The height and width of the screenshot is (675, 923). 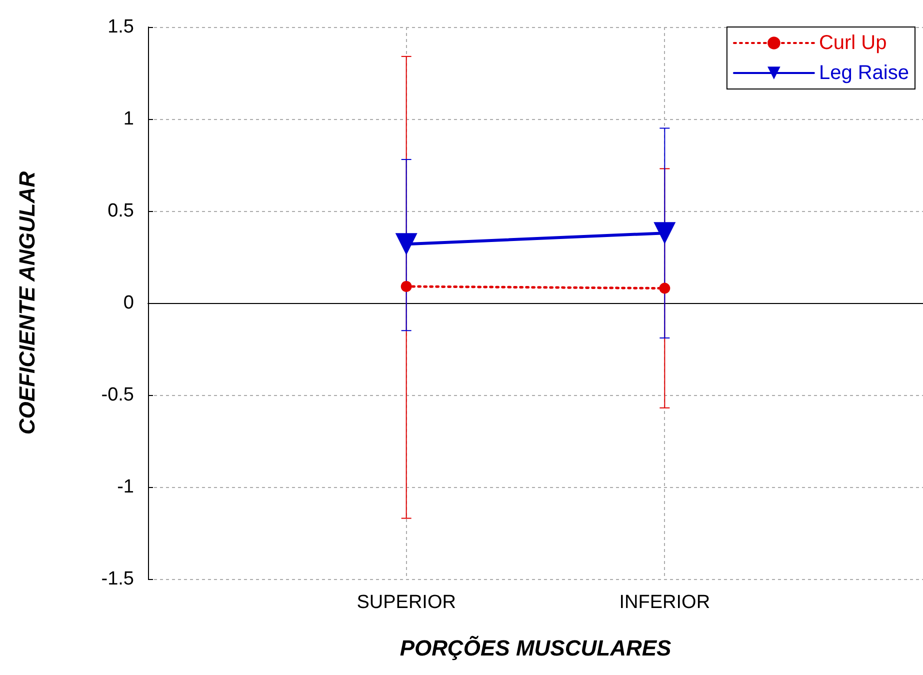 I want to click on y-tick-label: -0.5, so click(x=117, y=395).